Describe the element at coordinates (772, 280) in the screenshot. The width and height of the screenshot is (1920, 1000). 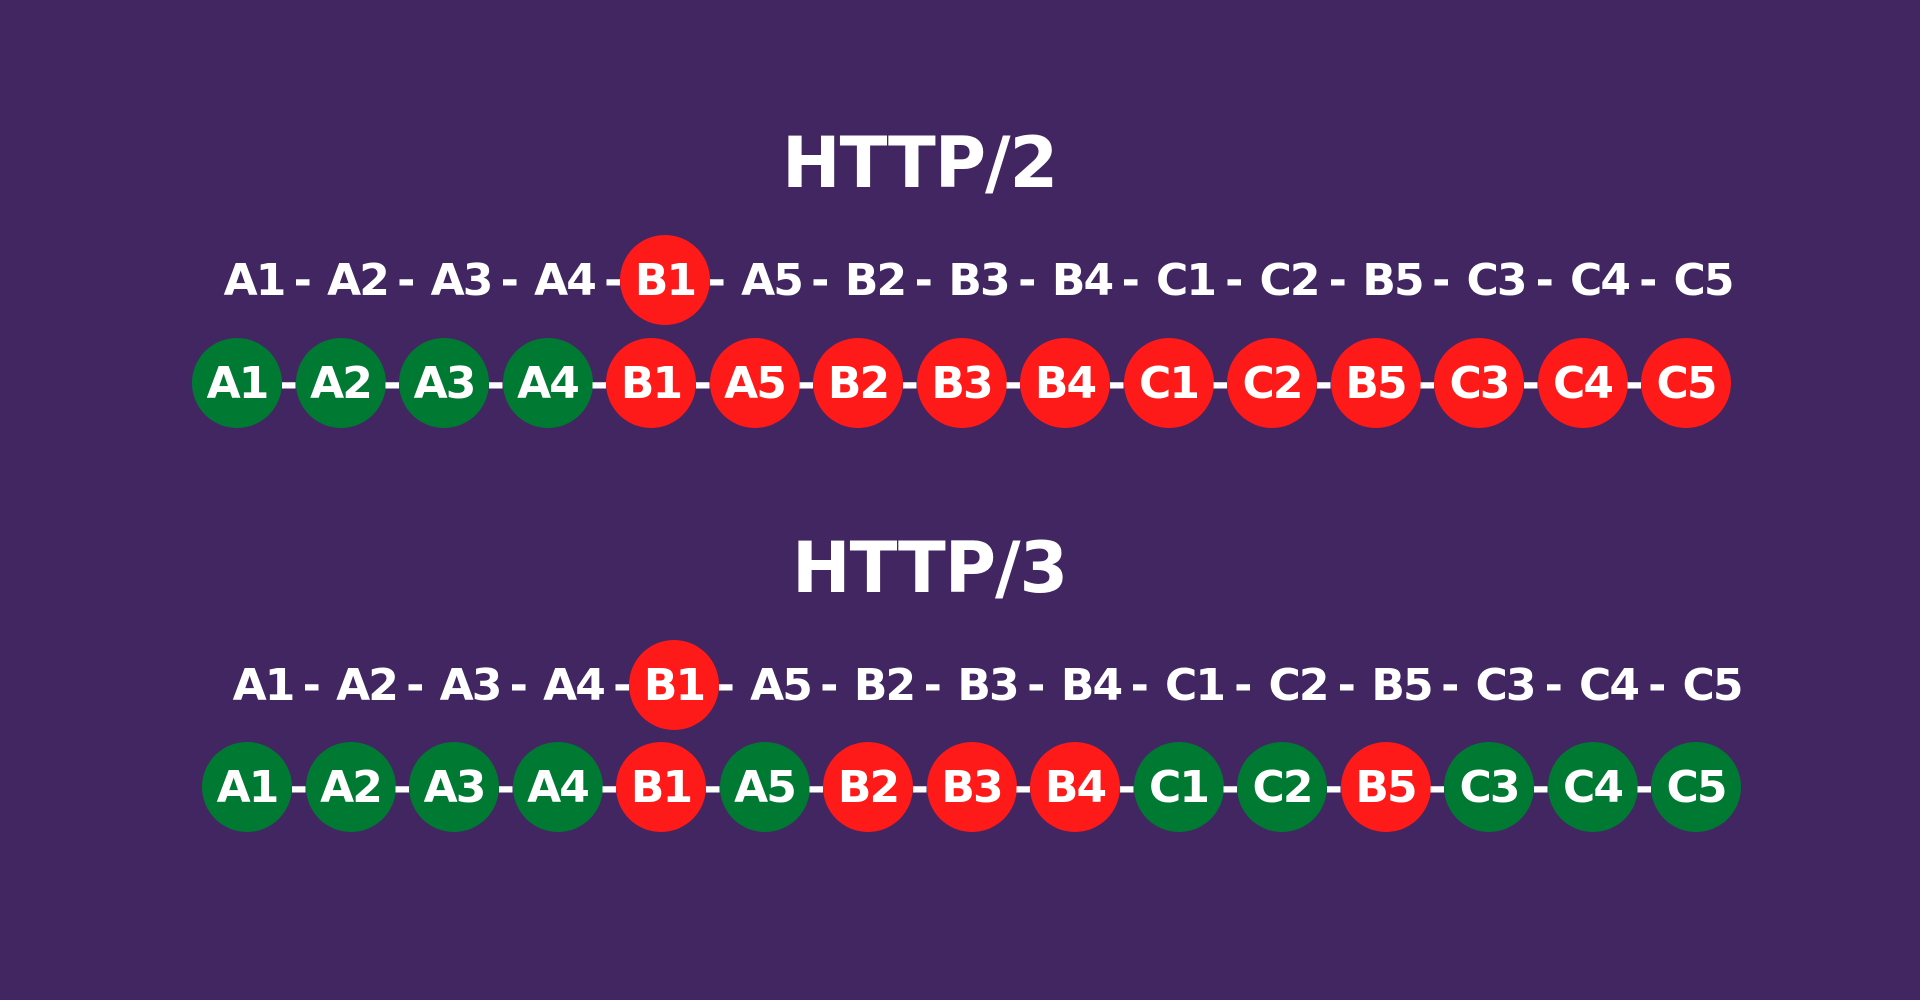
I see `packet-label: A5` at that location.